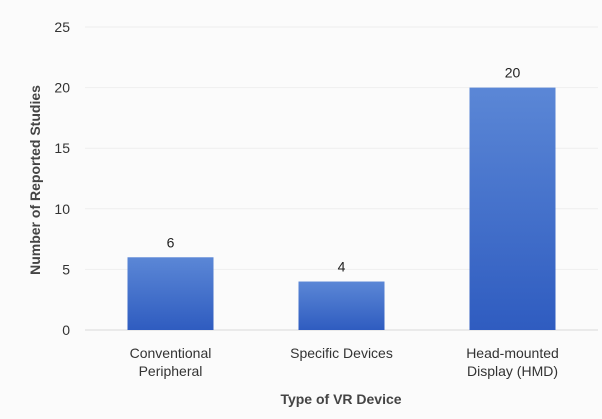 The image size is (602, 419). Describe the element at coordinates (342, 267) in the screenshot. I see `data-label: 4` at that location.